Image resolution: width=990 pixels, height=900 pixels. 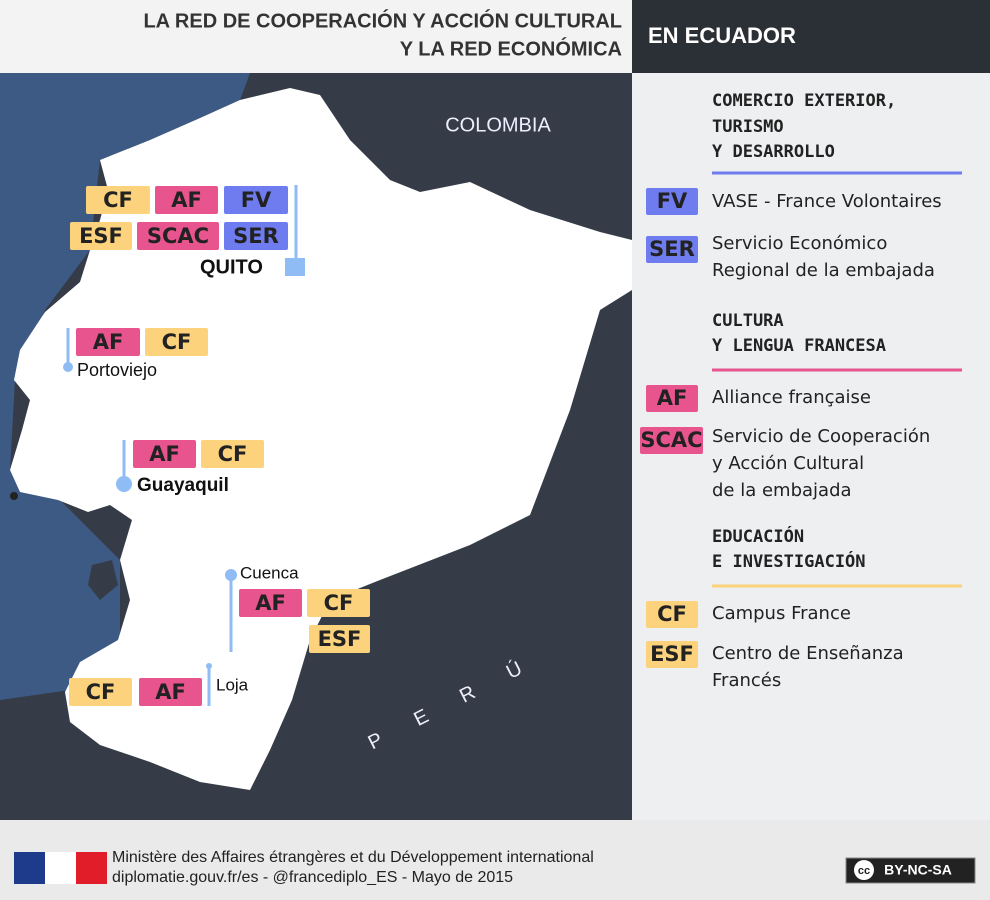 I want to click on galapagos-dot, so click(x=14, y=496).